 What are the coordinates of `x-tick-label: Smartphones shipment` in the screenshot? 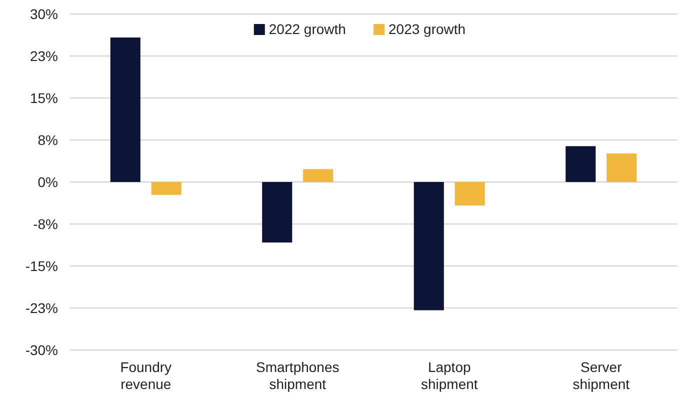 It's located at (298, 375).